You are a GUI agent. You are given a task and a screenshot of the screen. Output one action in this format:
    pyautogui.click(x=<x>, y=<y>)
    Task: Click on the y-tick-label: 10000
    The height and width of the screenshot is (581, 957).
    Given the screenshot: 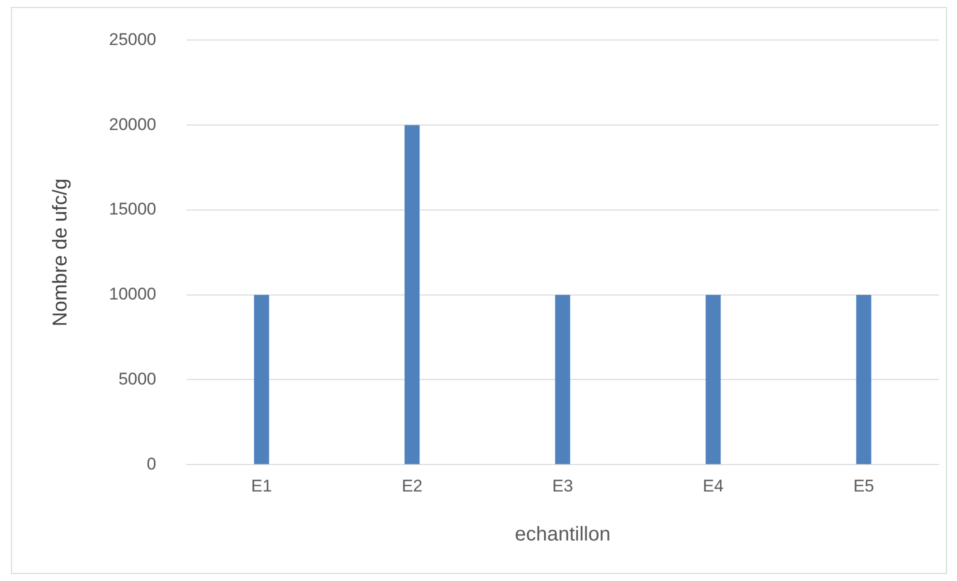 What is the action you would take?
    pyautogui.click(x=132, y=294)
    